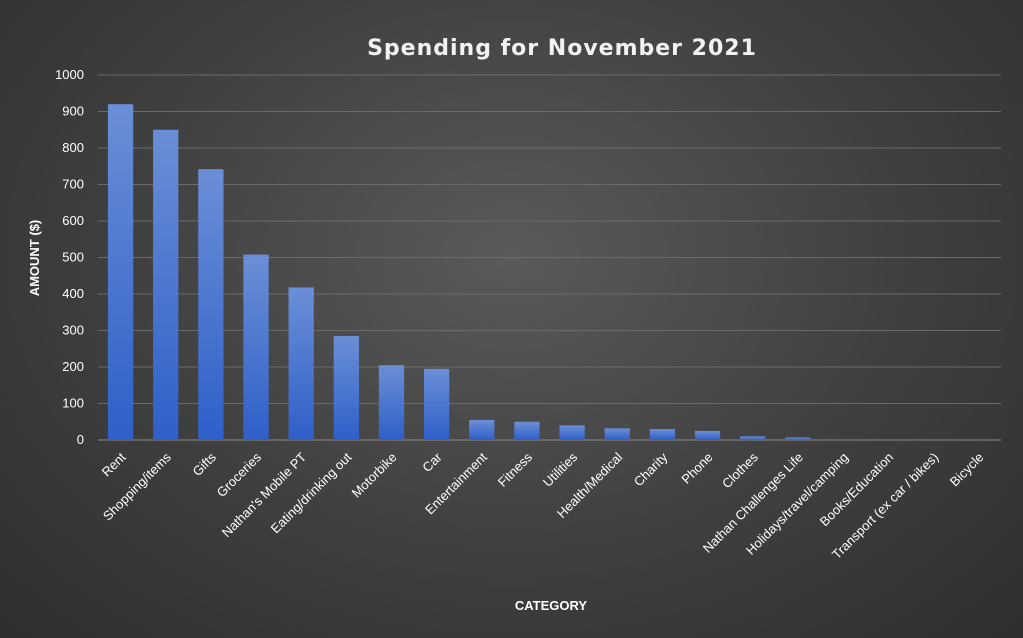 This screenshot has width=1023, height=638. I want to click on y-axis-ticks: 0 100 200 300 400 500 600 700 800 900 1000, so click(69, 257).